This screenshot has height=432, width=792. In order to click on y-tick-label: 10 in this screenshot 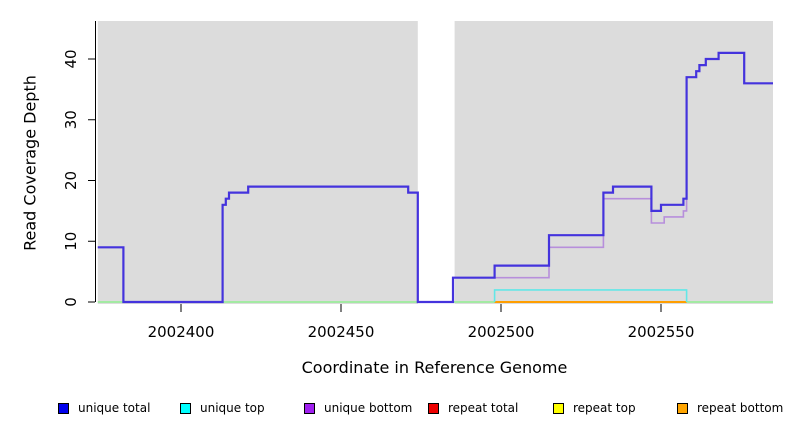, I will do `click(71, 241)`.